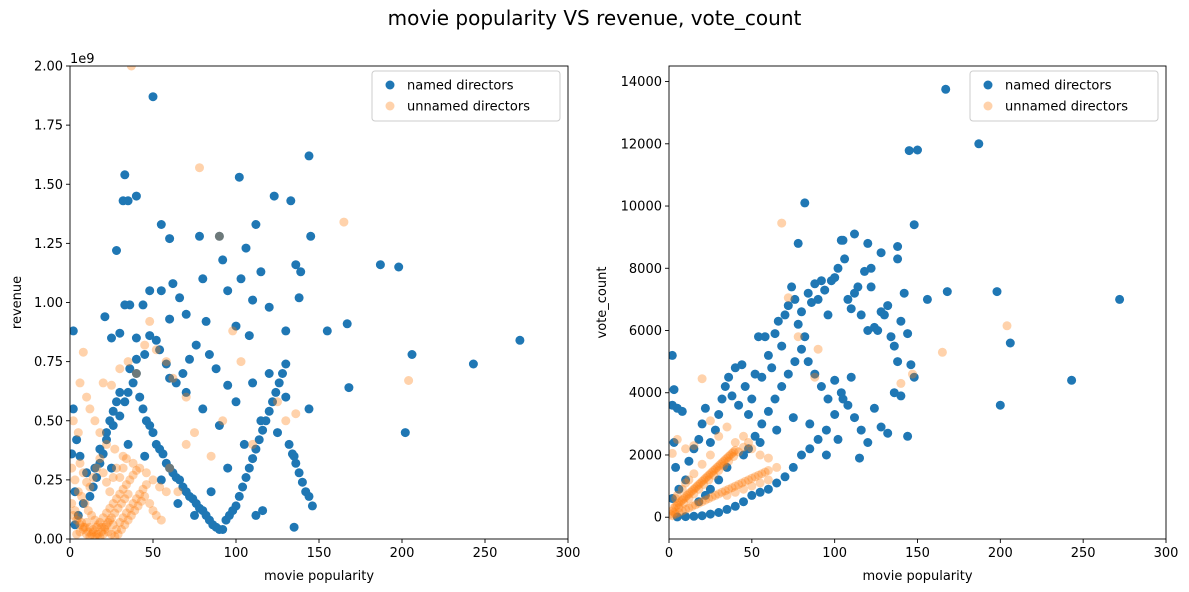  Describe the element at coordinates (48, 303) in the screenshot. I see `y-tick-label: 1.00` at that location.